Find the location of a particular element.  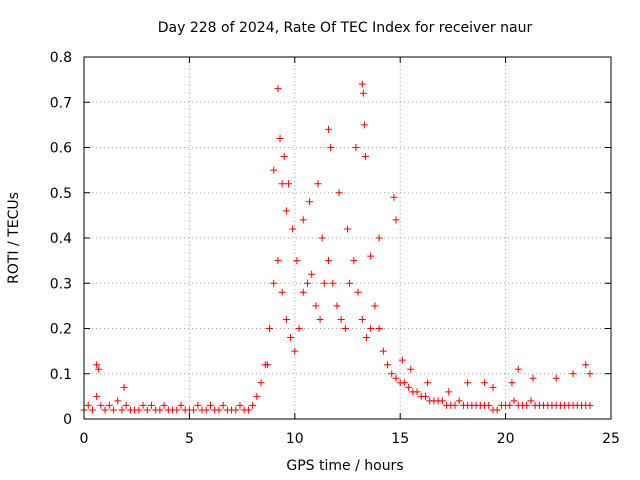

x-tick-label: 10 is located at coordinates (295, 439).